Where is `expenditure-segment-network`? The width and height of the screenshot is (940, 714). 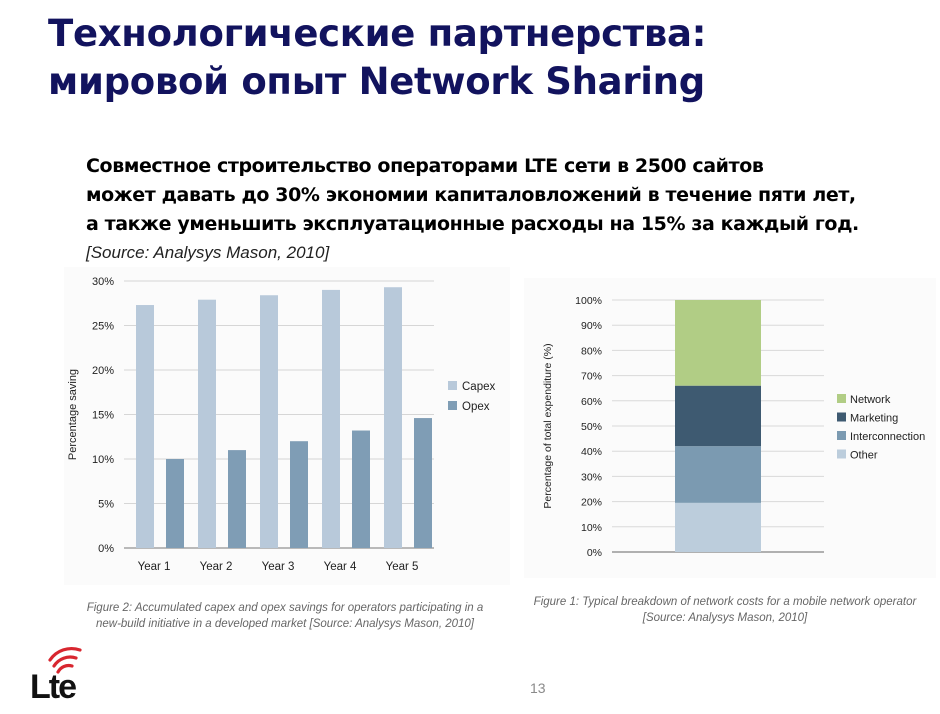 expenditure-segment-network is located at coordinates (718, 343).